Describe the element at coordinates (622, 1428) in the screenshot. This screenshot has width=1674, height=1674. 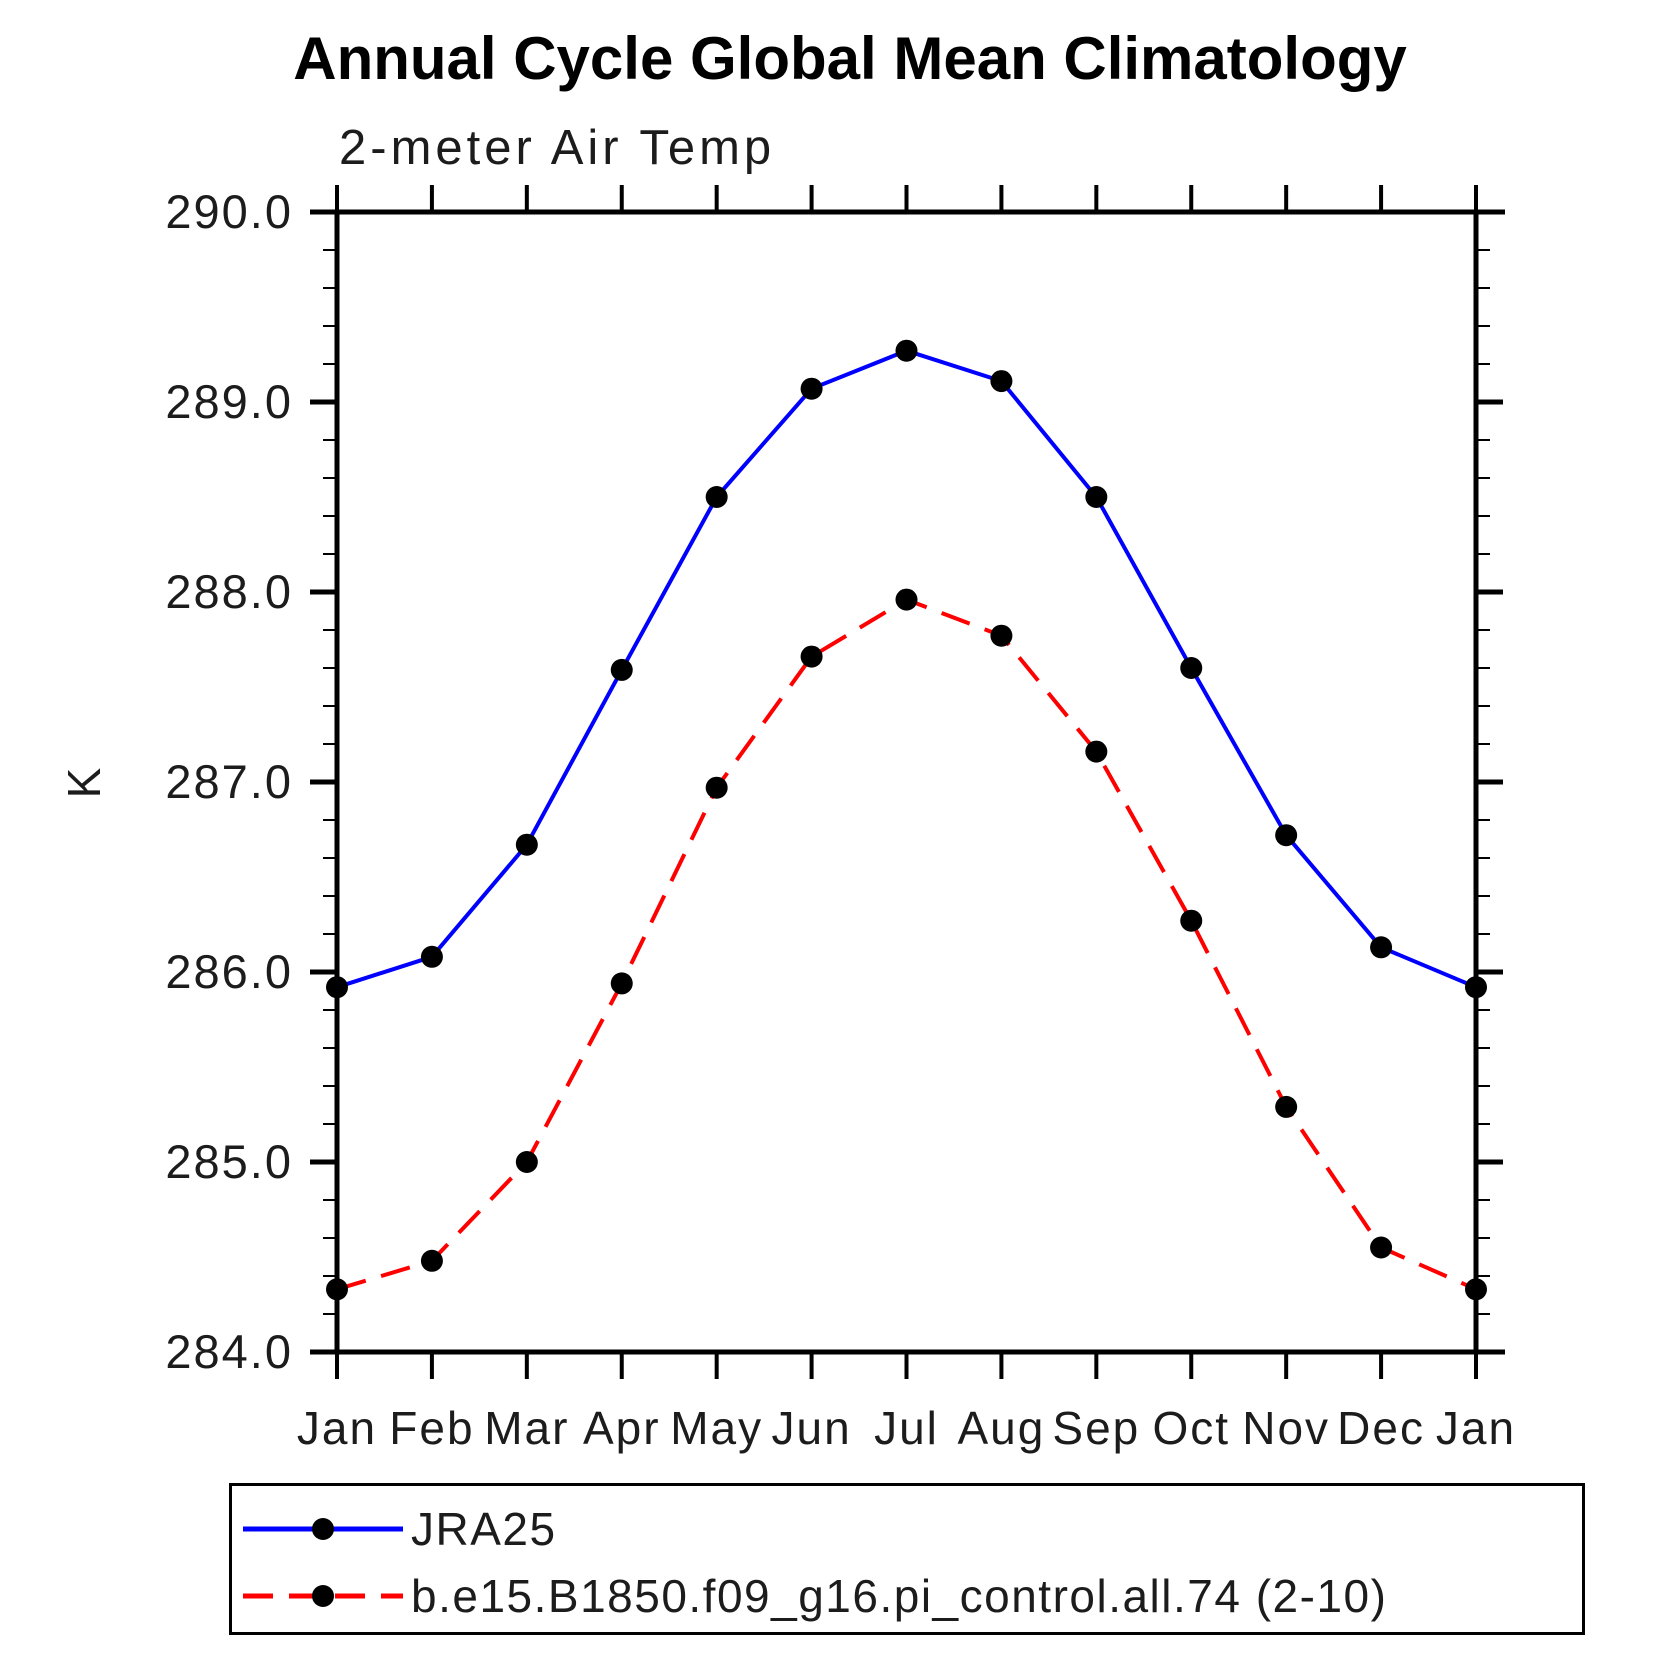
I see `x-tick-label: Apr` at that location.